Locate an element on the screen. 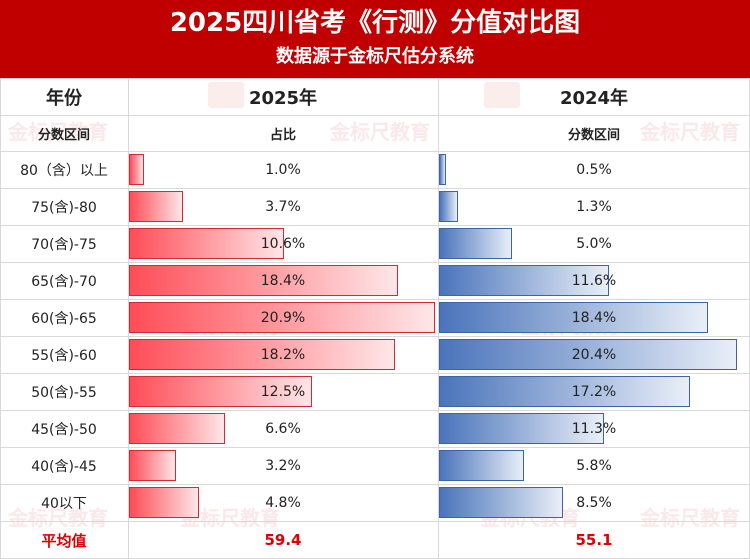 The image size is (750, 559). category-label: 50(含)-55 is located at coordinates (64, 392).